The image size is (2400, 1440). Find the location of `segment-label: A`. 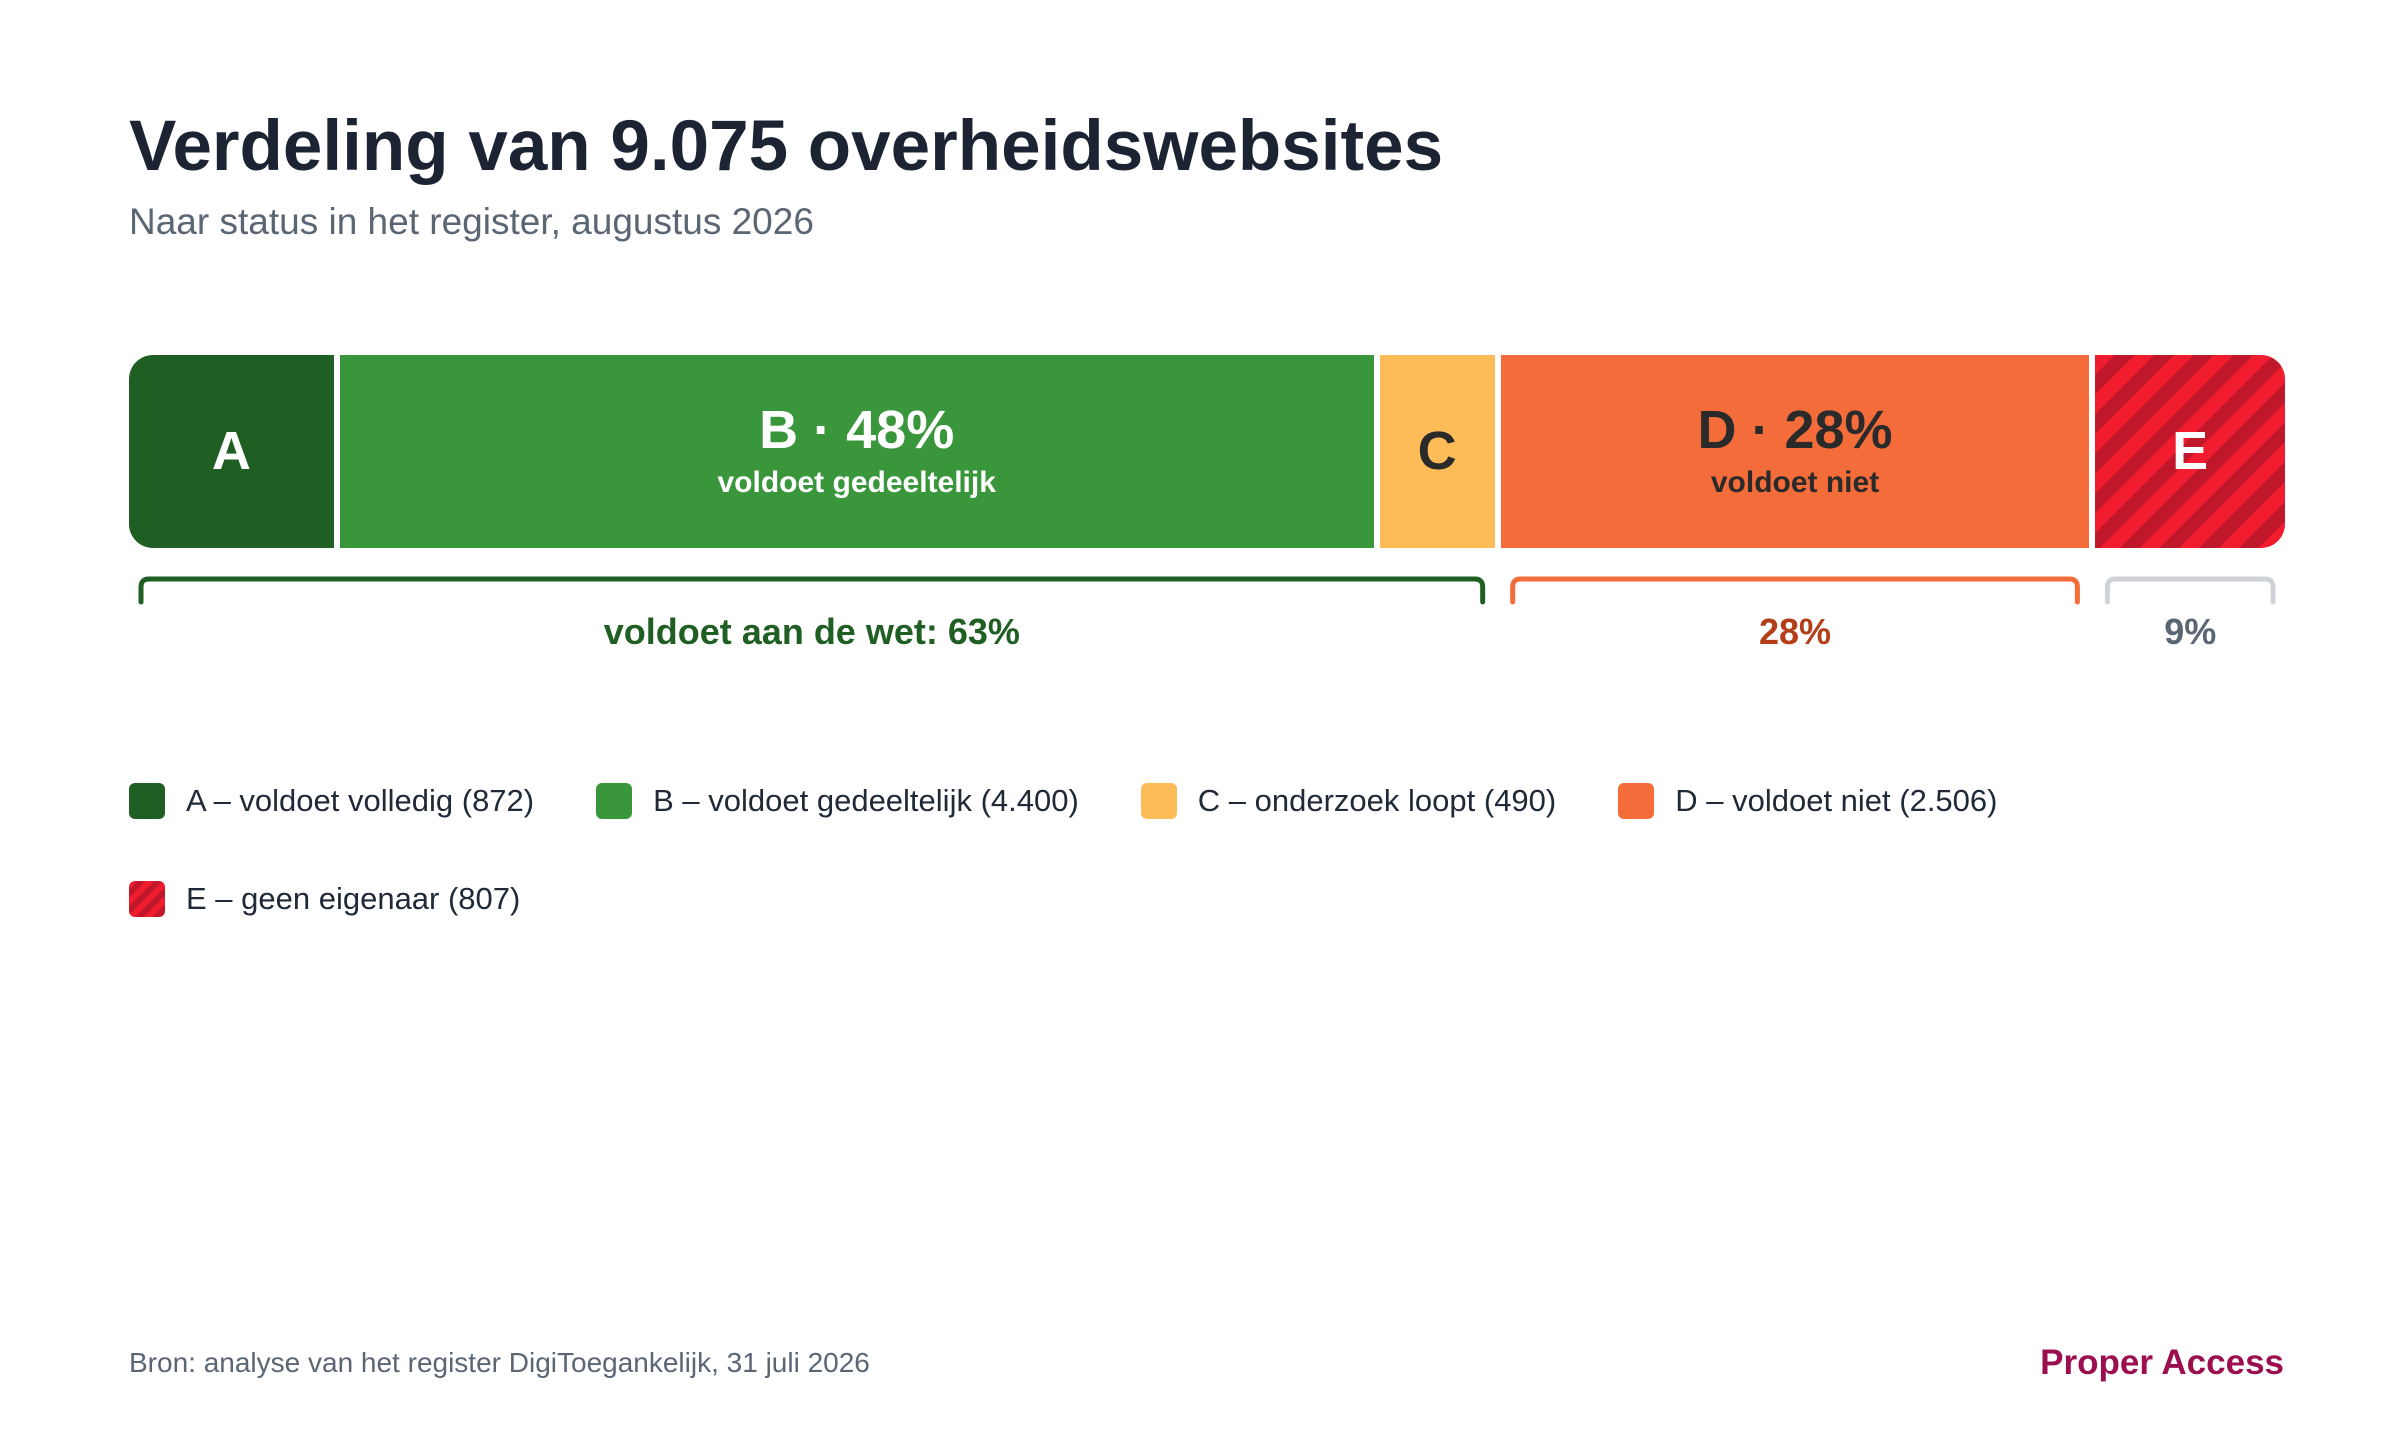

segment-label: A is located at coordinates (231, 451).